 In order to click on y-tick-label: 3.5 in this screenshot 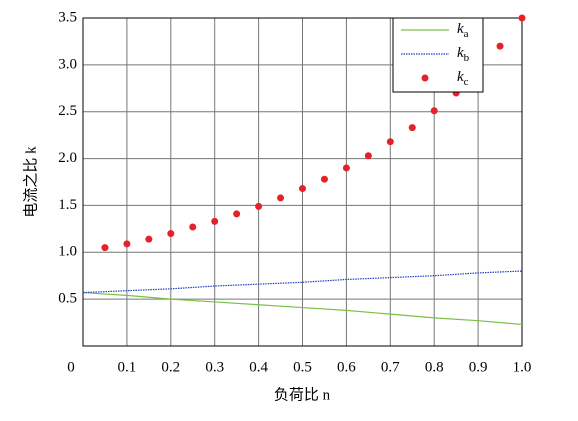, I will do `click(67, 17)`.